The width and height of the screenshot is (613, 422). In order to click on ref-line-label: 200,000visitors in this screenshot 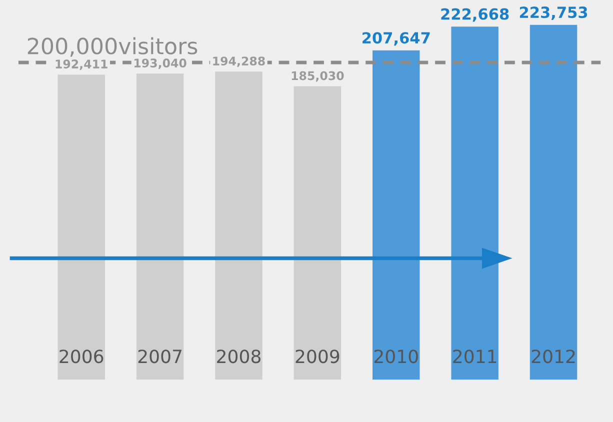, I will do `click(113, 47)`.